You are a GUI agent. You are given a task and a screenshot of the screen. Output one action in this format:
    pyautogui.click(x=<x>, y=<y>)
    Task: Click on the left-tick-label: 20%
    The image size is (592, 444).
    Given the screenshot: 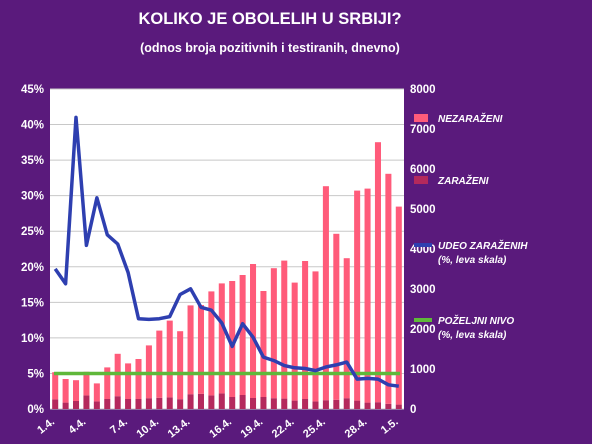 What is the action you would take?
    pyautogui.click(x=32, y=268)
    